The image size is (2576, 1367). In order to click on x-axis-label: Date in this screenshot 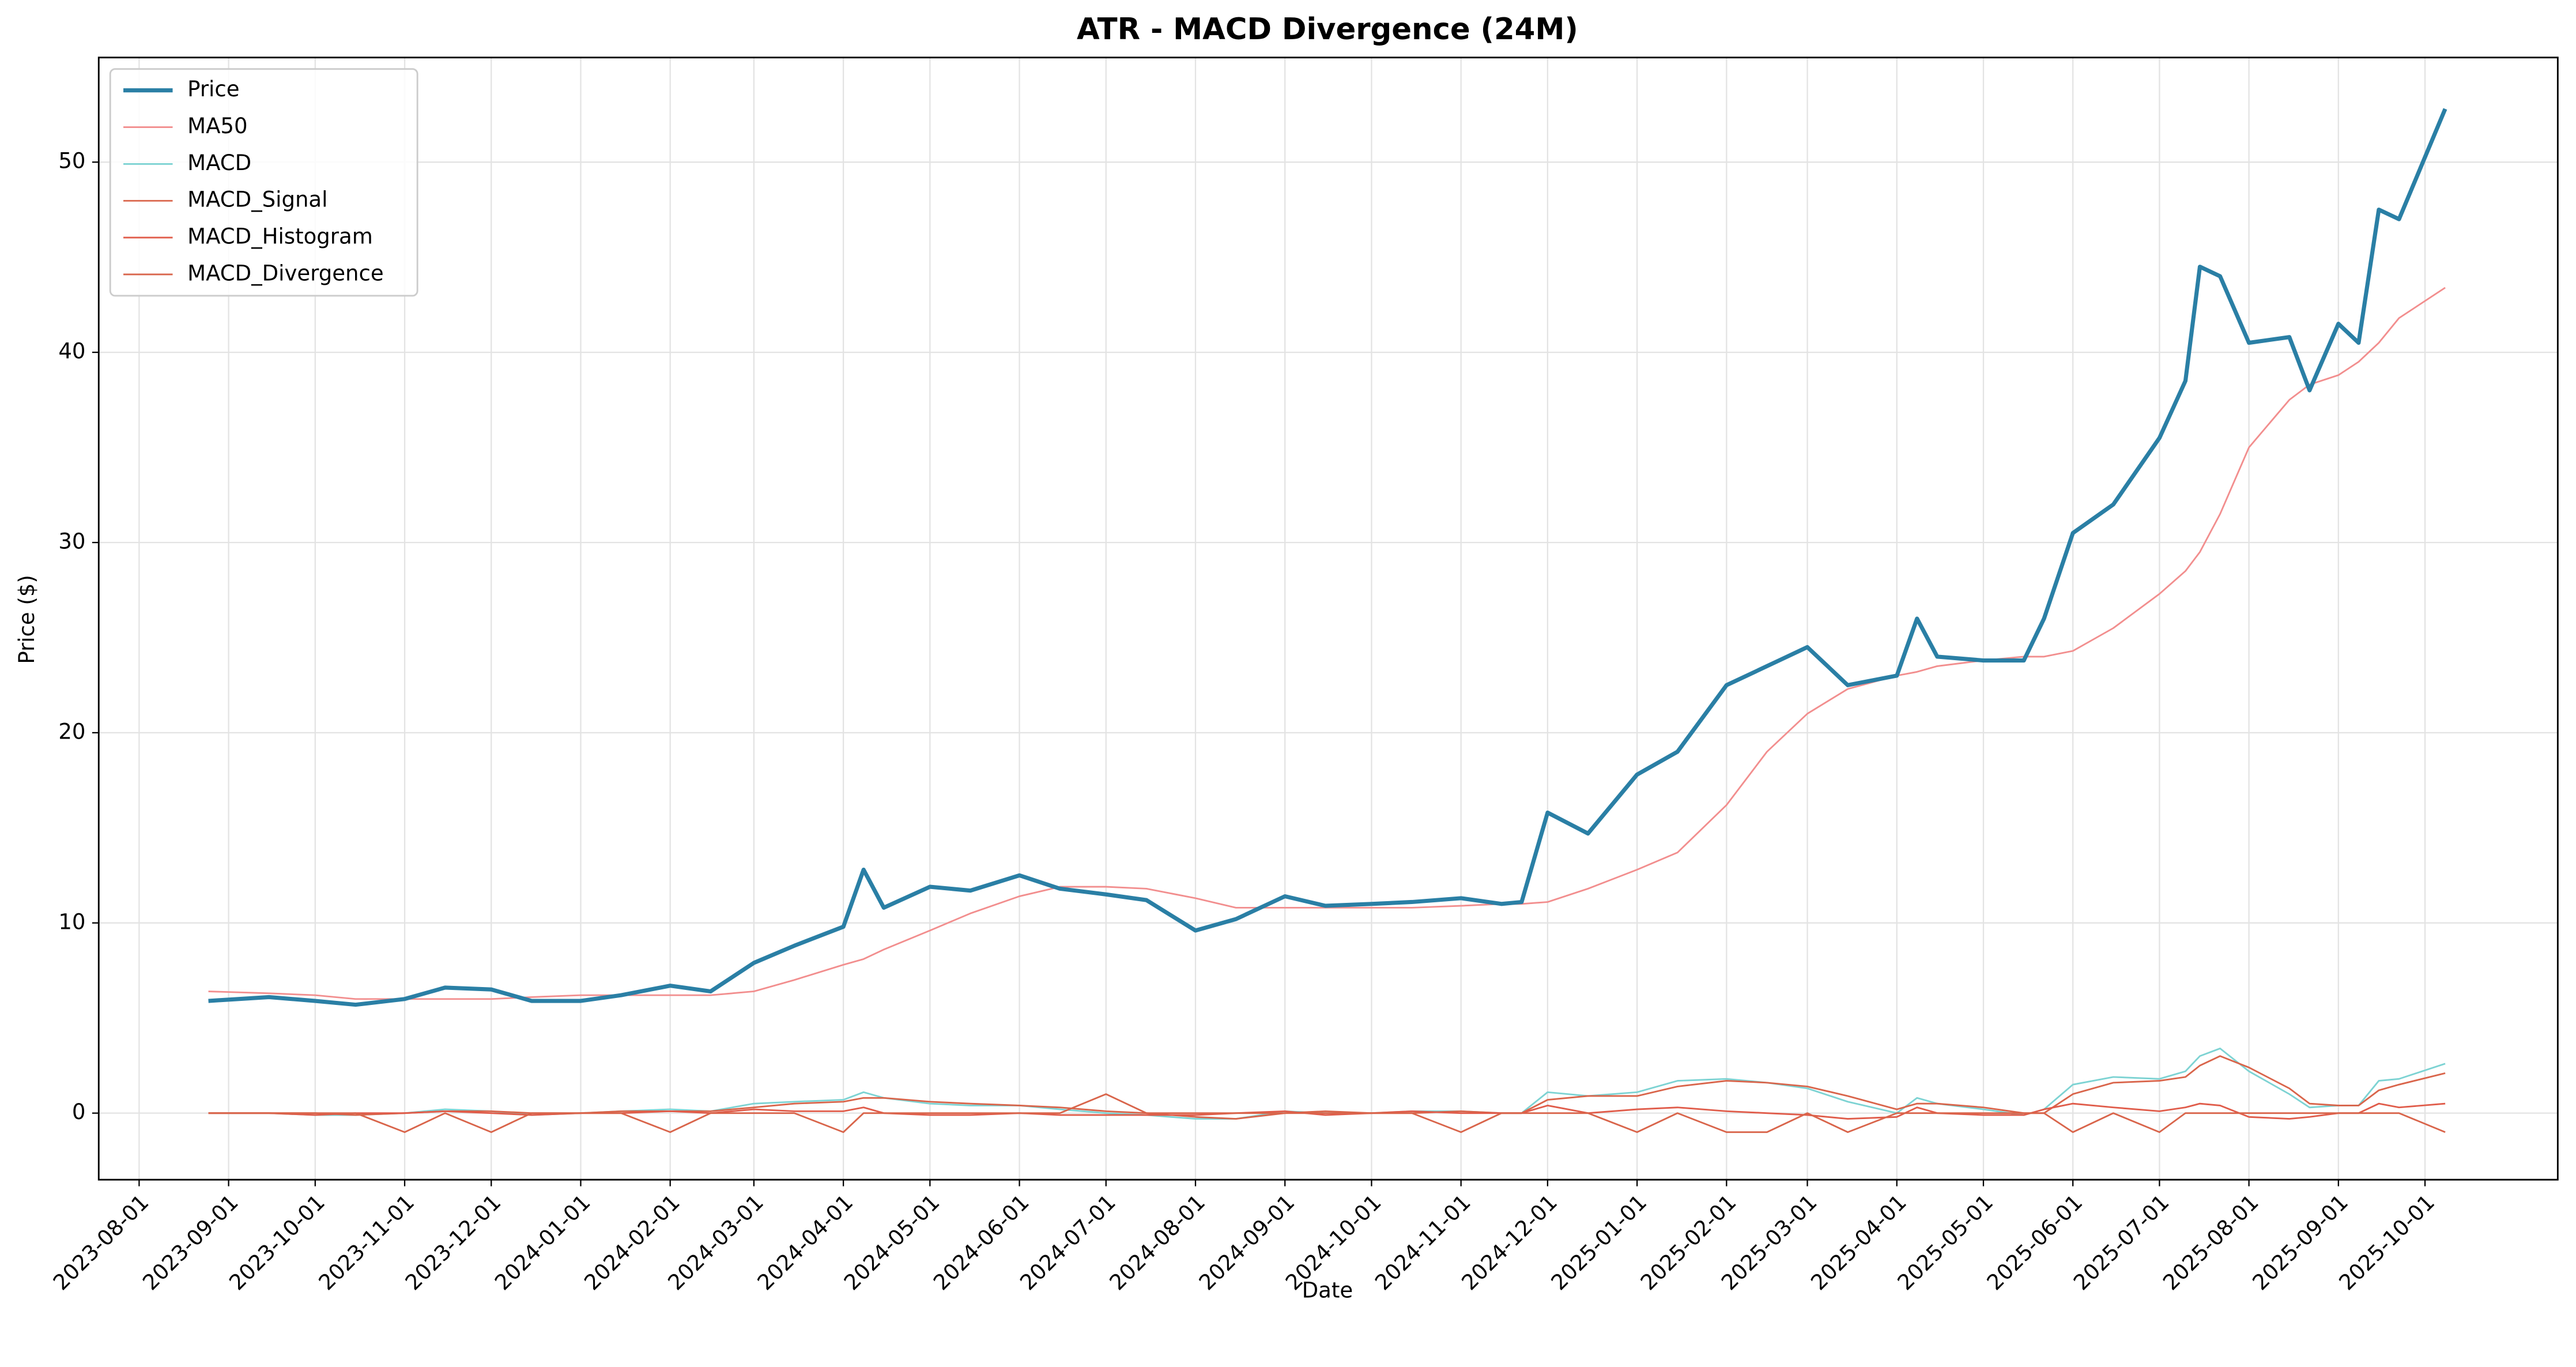, I will do `click(1327, 1290)`.